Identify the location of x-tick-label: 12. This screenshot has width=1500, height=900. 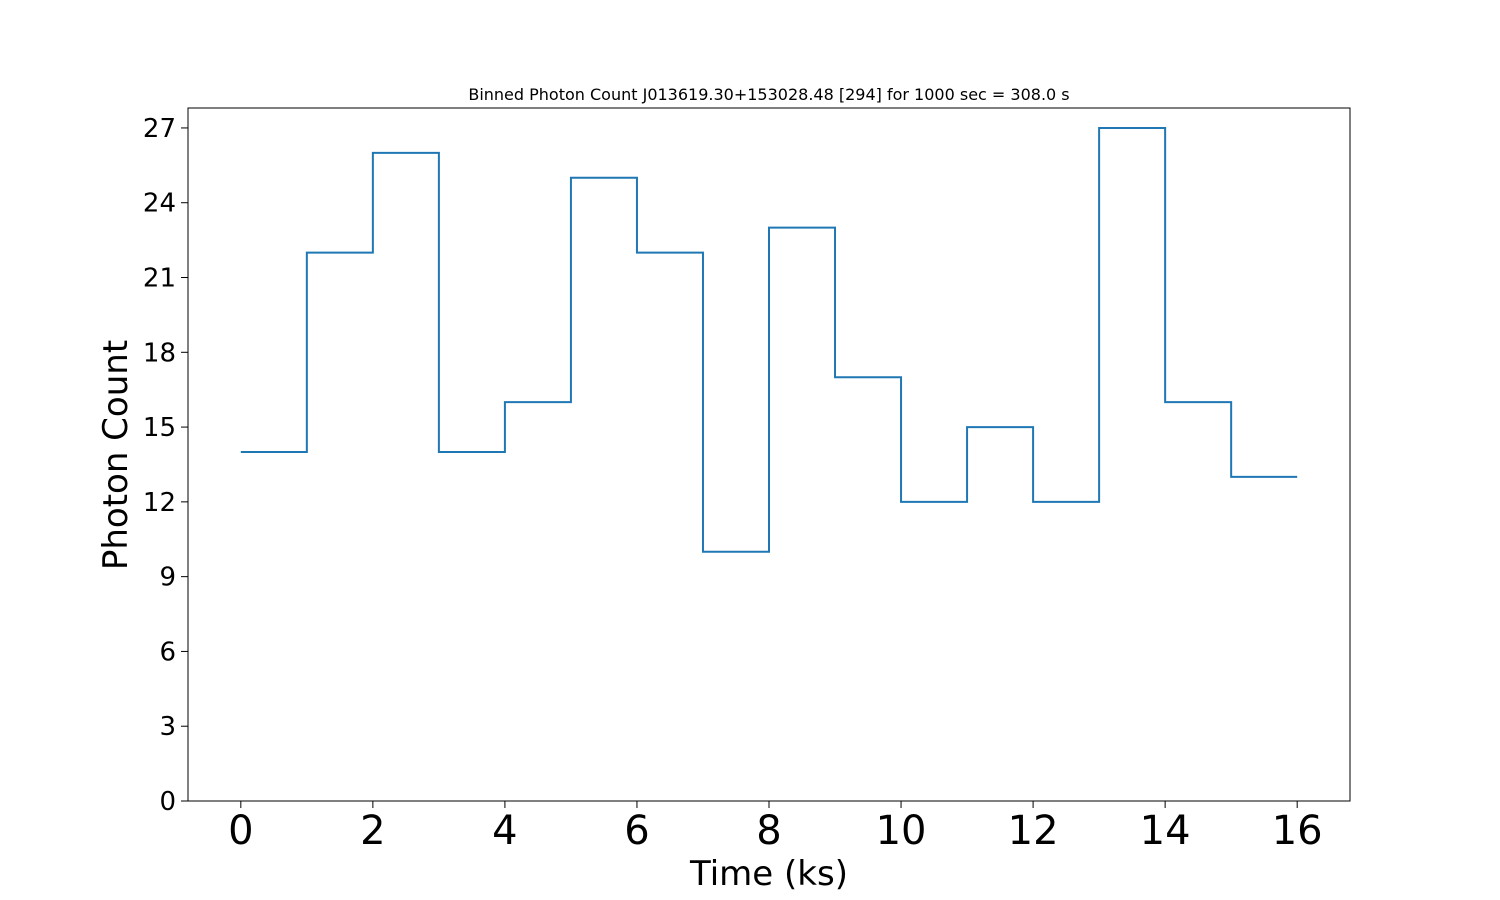
(1033, 831).